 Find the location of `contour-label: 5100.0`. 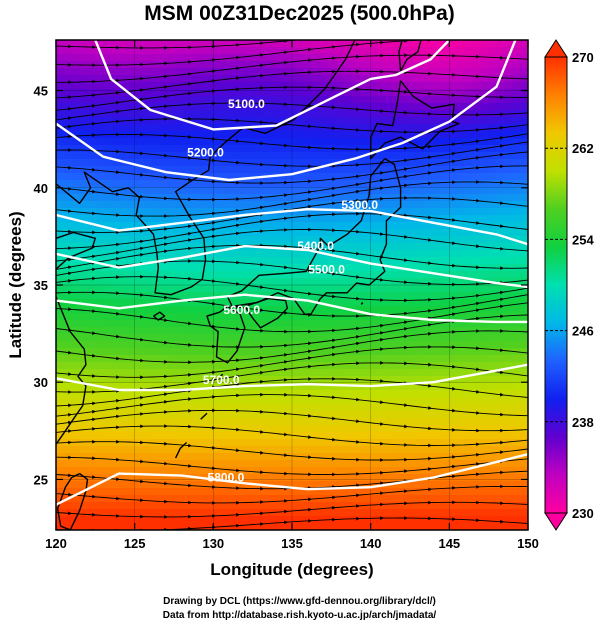

contour-label: 5100.0 is located at coordinates (246, 104).